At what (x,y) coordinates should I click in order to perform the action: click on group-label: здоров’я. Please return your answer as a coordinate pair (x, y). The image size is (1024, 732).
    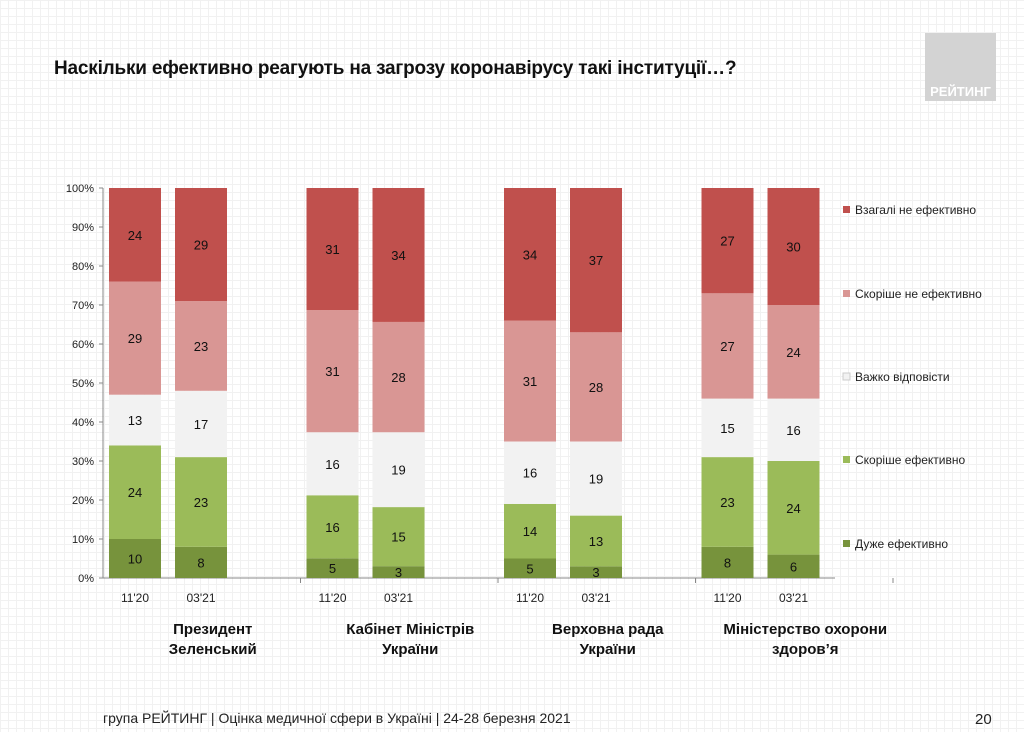
    Looking at the image, I should click on (805, 649).